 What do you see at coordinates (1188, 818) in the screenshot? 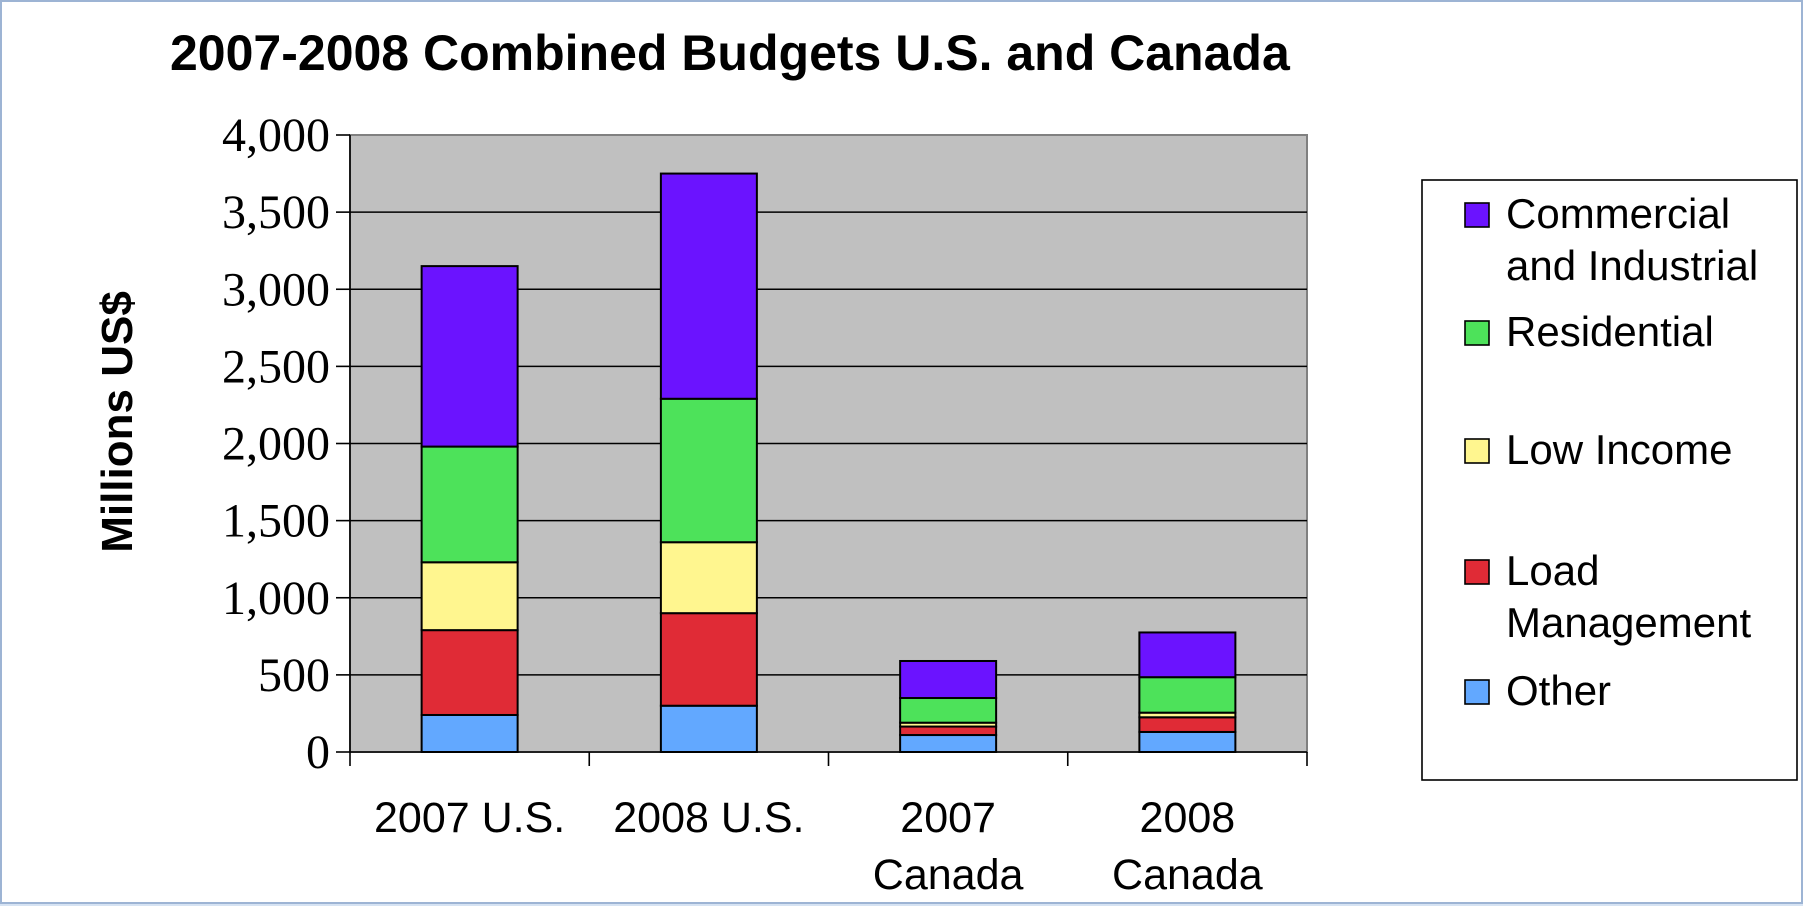
I see `x-tick-label: 2008` at bounding box center [1188, 818].